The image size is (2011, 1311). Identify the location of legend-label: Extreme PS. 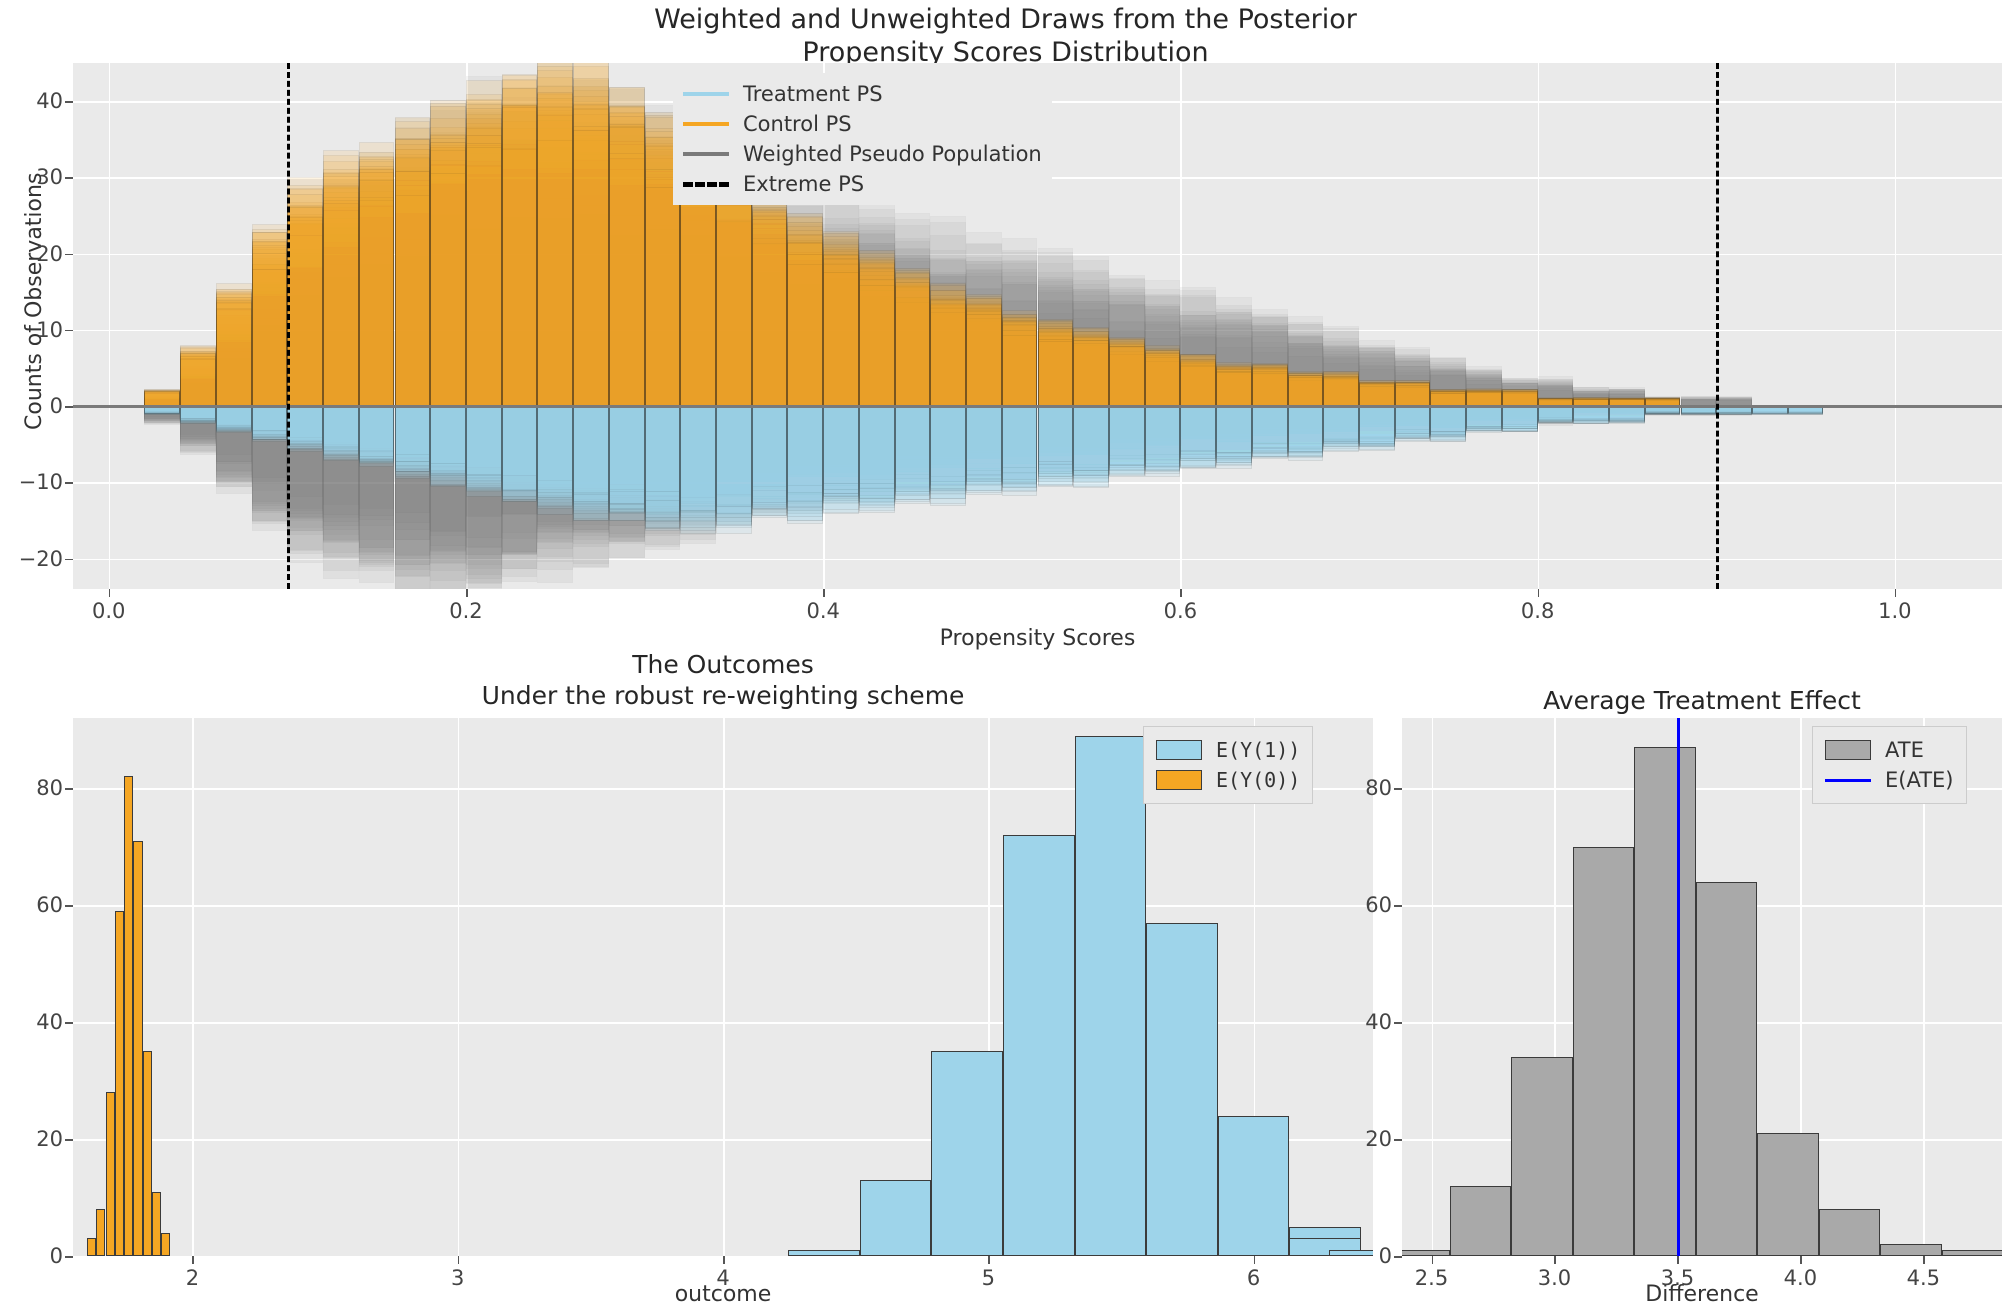
(804, 184).